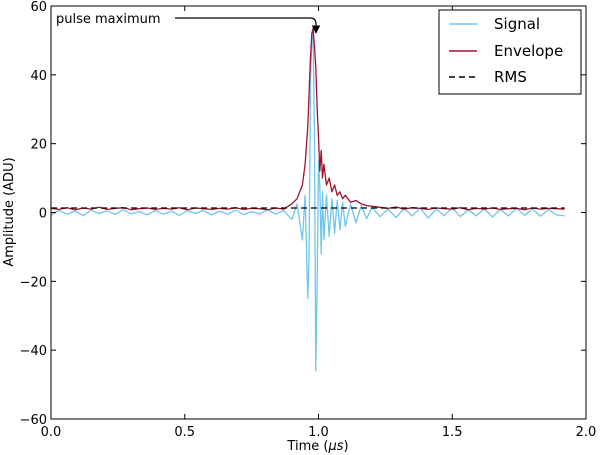 Image resolution: width=600 pixels, height=455 pixels. What do you see at coordinates (33, 282) in the screenshot?
I see `y-tick-label: −20` at bounding box center [33, 282].